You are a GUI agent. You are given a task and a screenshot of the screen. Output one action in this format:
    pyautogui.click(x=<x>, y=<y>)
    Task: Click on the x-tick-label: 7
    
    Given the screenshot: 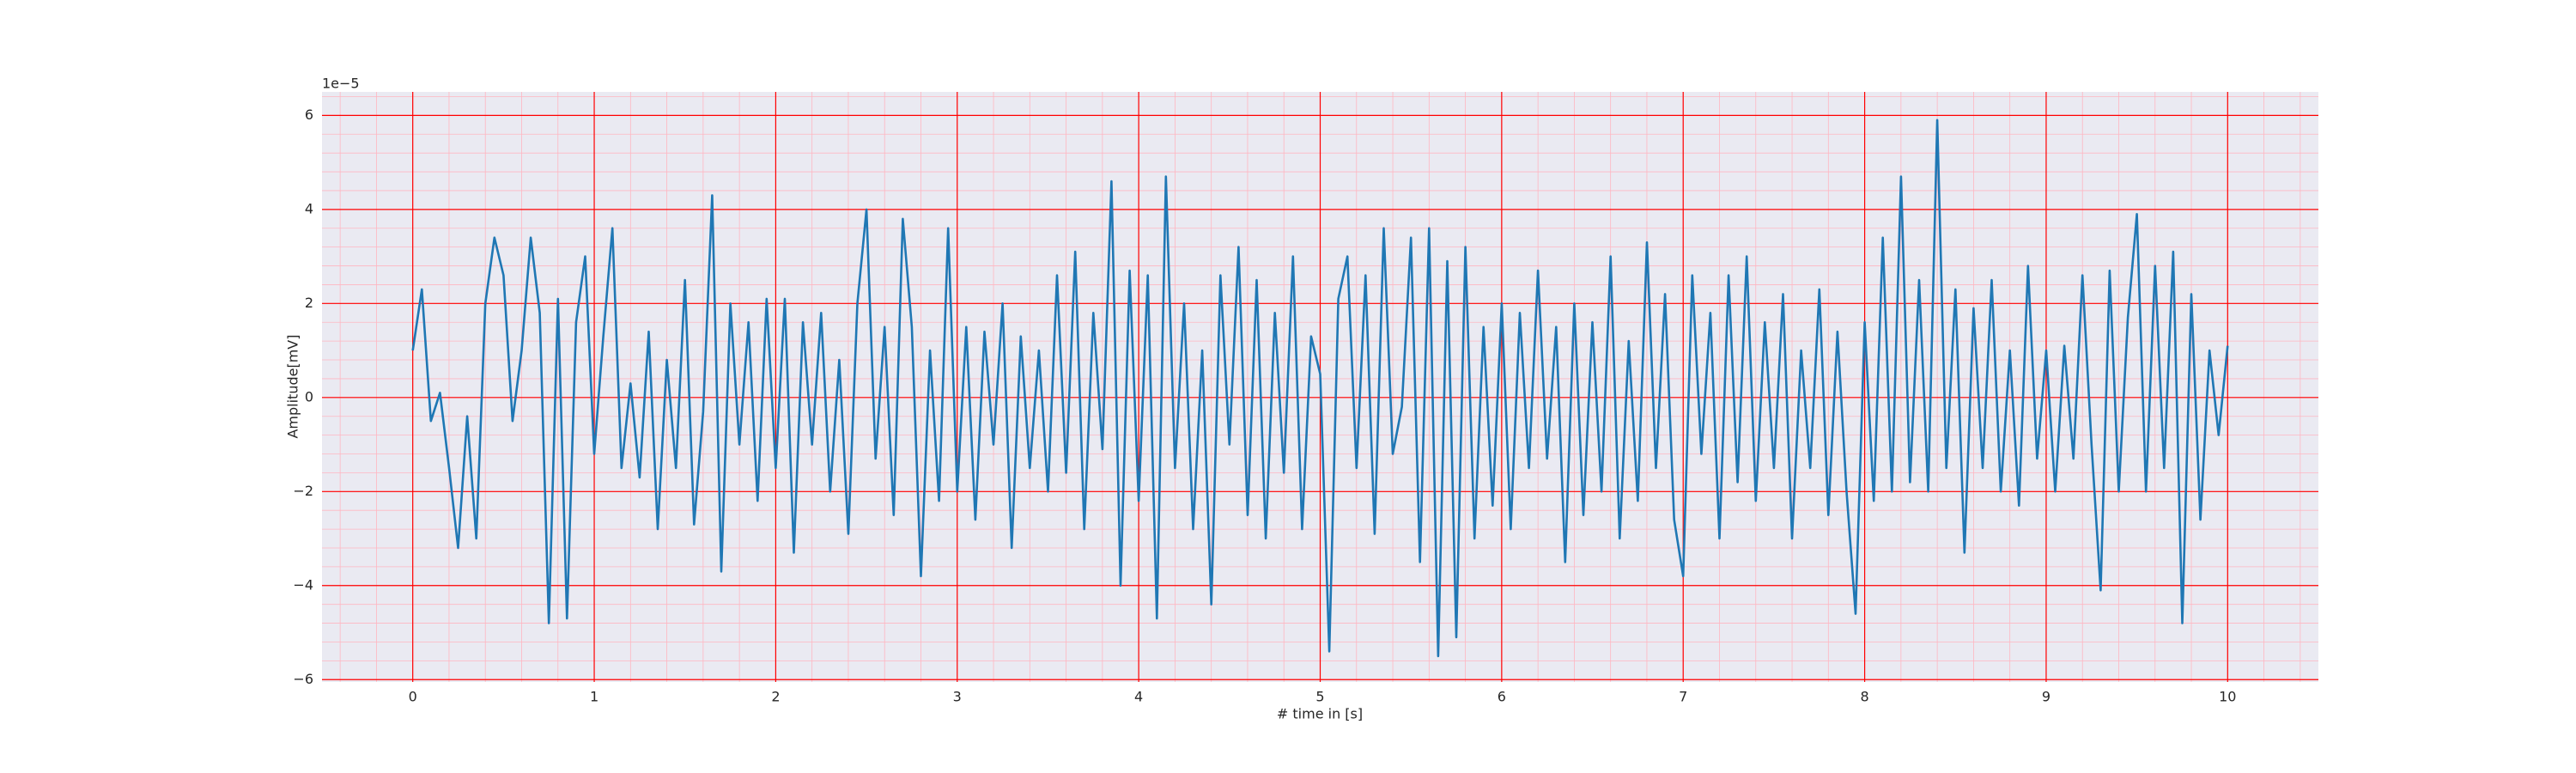 What is the action you would take?
    pyautogui.click(x=1683, y=697)
    